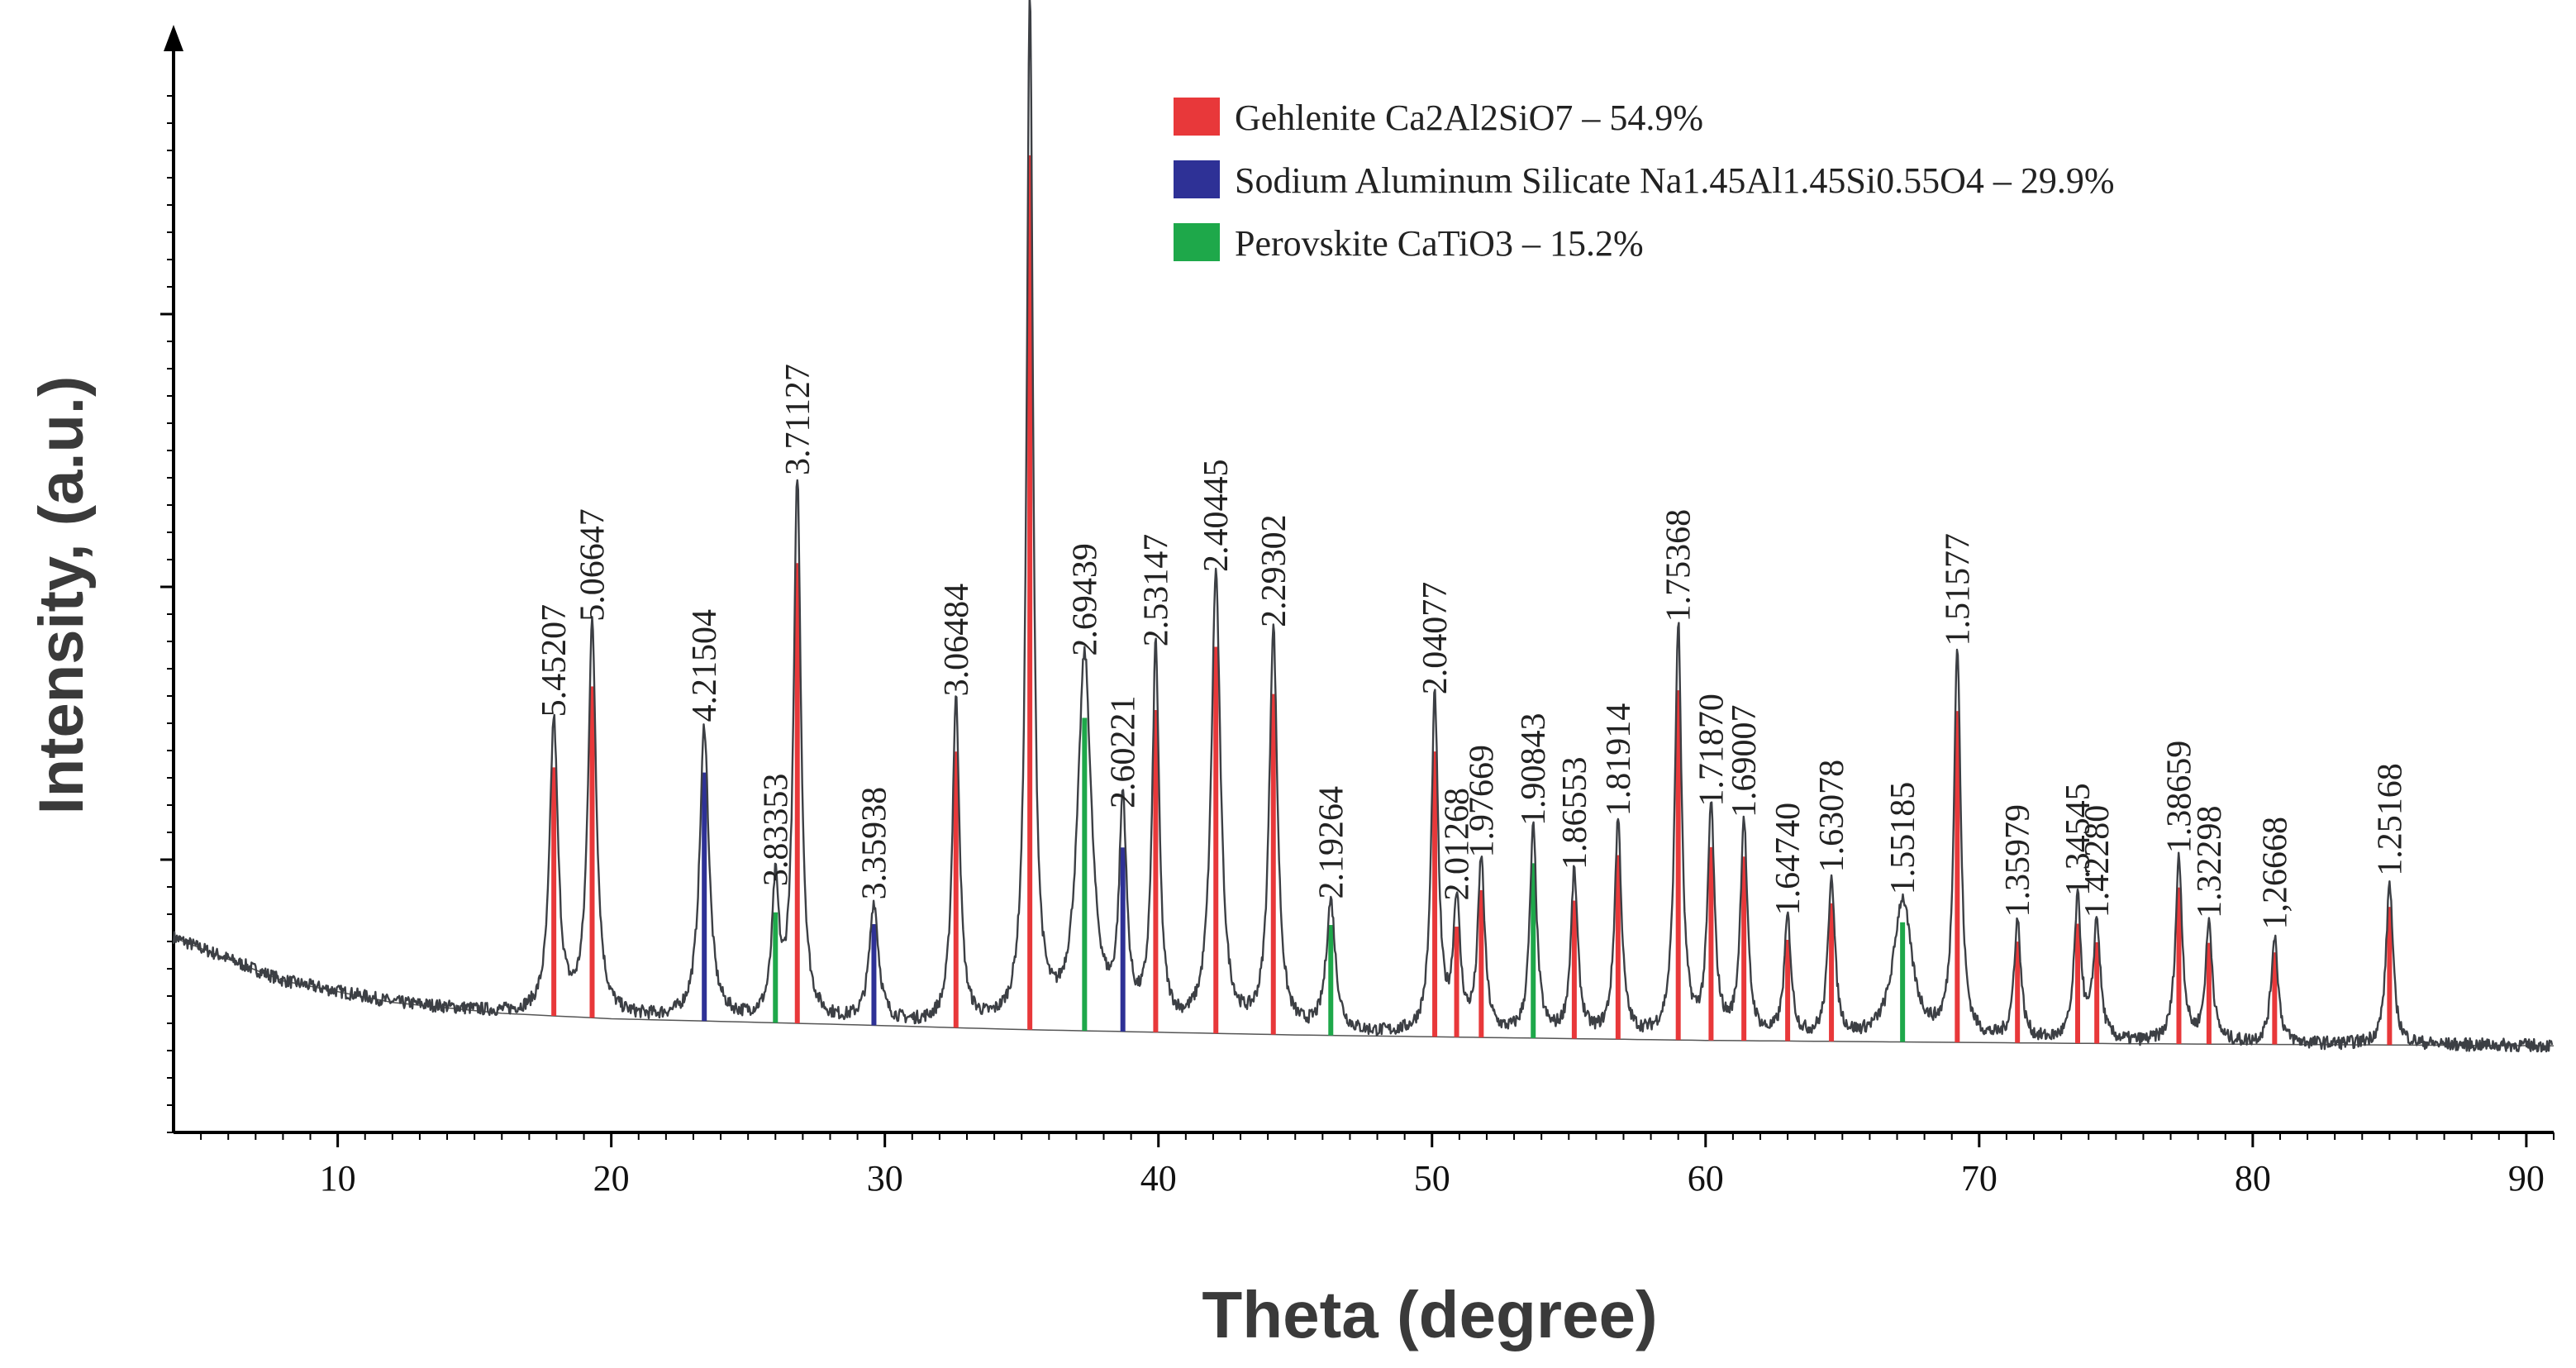 The height and width of the screenshot is (1368, 2576). What do you see at coordinates (798, 419) in the screenshot?
I see `peak-label: 3.71127` at bounding box center [798, 419].